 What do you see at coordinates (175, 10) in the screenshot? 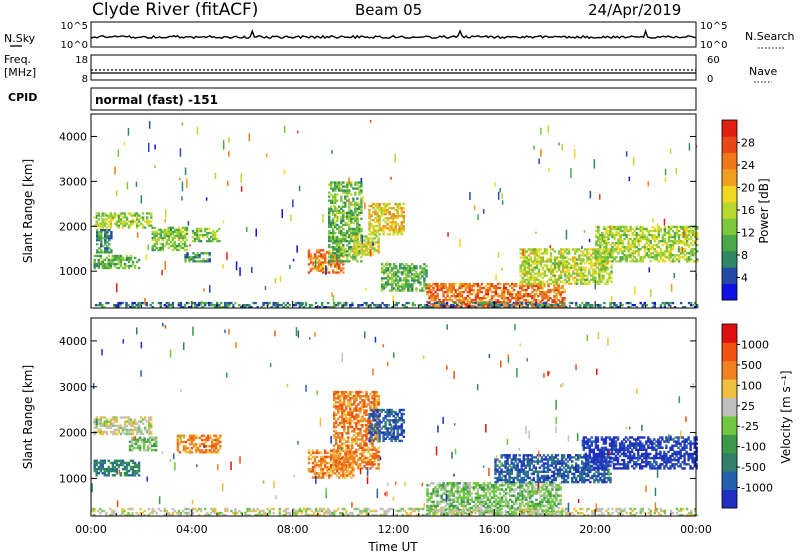
I see `station-title: Clyde River (fitACF)` at bounding box center [175, 10].